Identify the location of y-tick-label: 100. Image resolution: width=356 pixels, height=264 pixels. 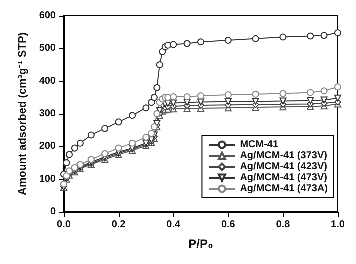
(47, 179).